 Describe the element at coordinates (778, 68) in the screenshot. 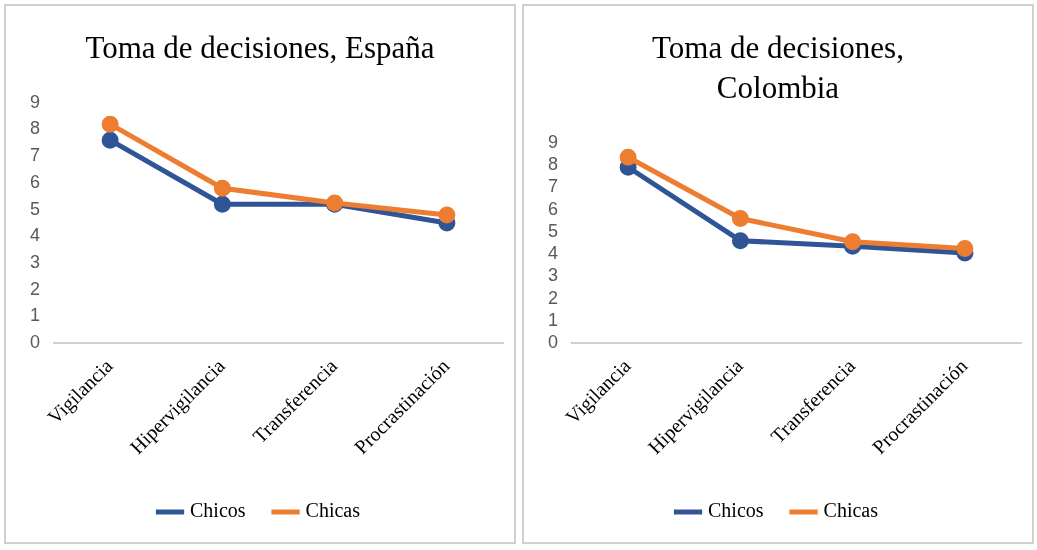

I see `chart-title: Toma de decisiones, Colombia` at that location.